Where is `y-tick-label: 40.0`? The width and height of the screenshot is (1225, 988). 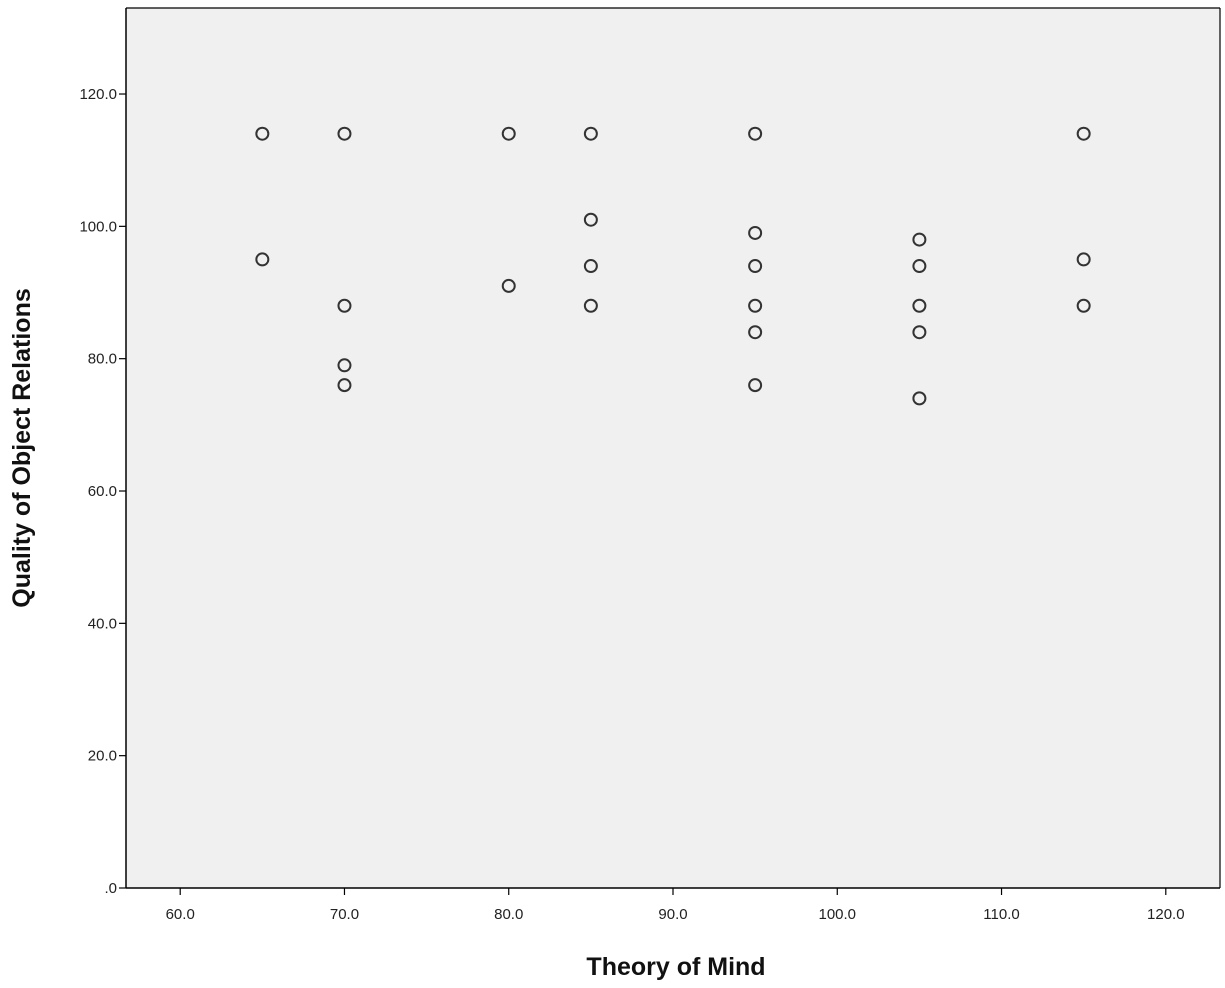
y-tick-label: 40.0 is located at coordinates (102, 623).